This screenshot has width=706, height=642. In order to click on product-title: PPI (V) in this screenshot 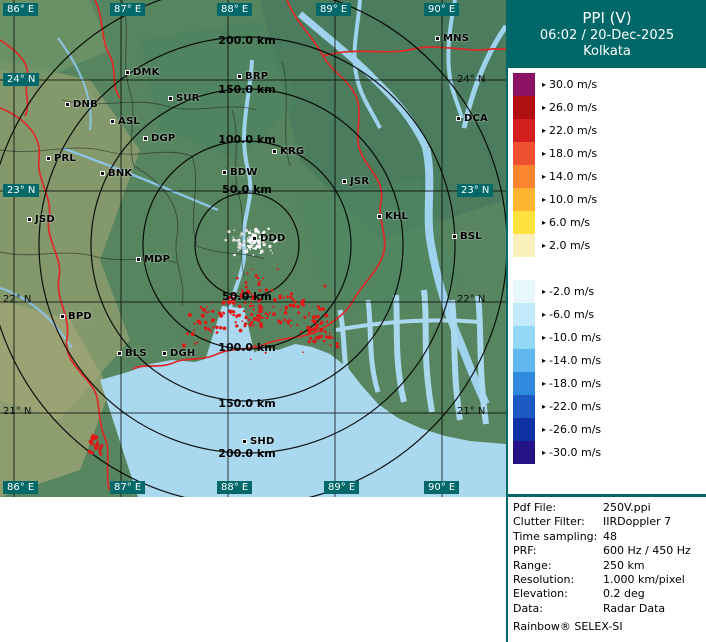, I will do `click(607, 18)`.